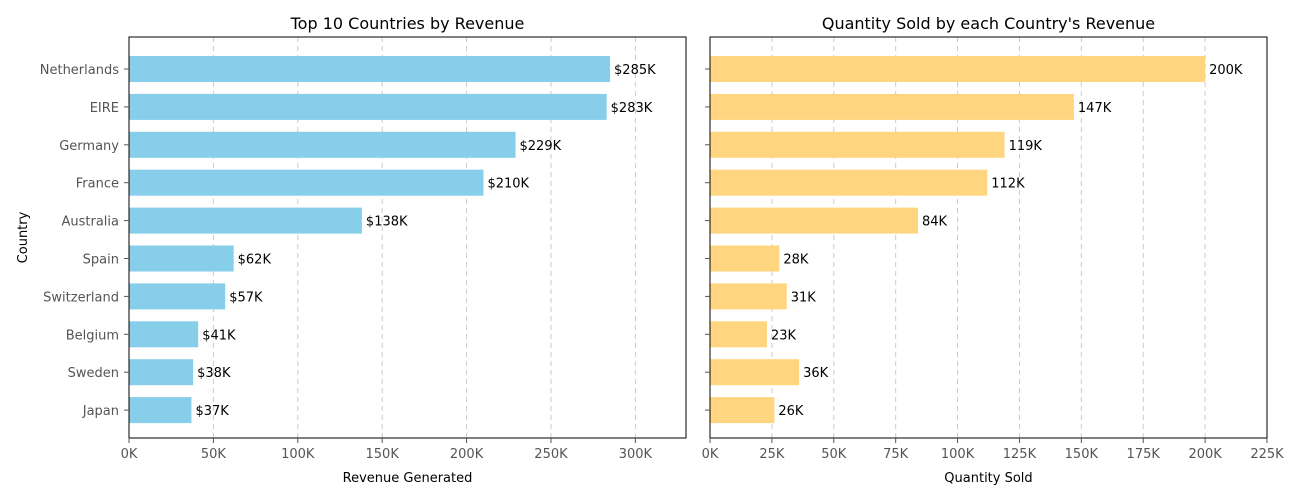  Describe the element at coordinates (90, 222) in the screenshot. I see `revenue-y-tick-label: Australia` at that location.